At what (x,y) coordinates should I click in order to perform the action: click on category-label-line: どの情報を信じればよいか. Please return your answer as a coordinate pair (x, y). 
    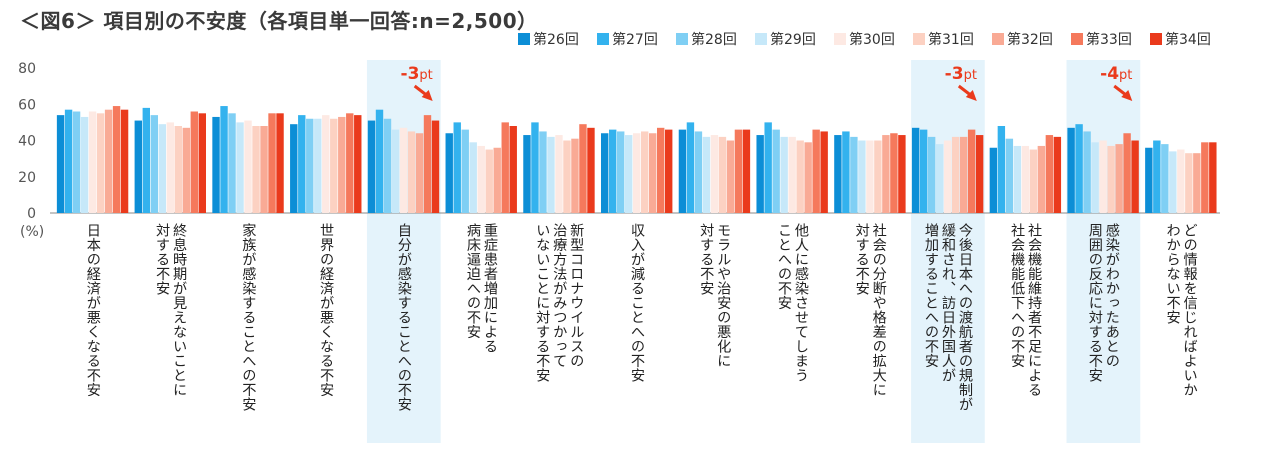
    Looking at the image, I should click on (1190, 310).